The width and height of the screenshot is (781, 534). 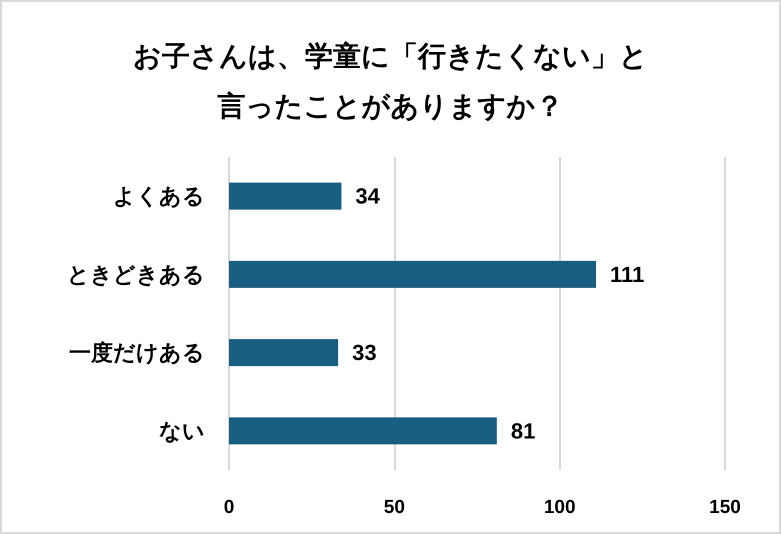 I want to click on y-tick-label: よくある, so click(x=159, y=196).